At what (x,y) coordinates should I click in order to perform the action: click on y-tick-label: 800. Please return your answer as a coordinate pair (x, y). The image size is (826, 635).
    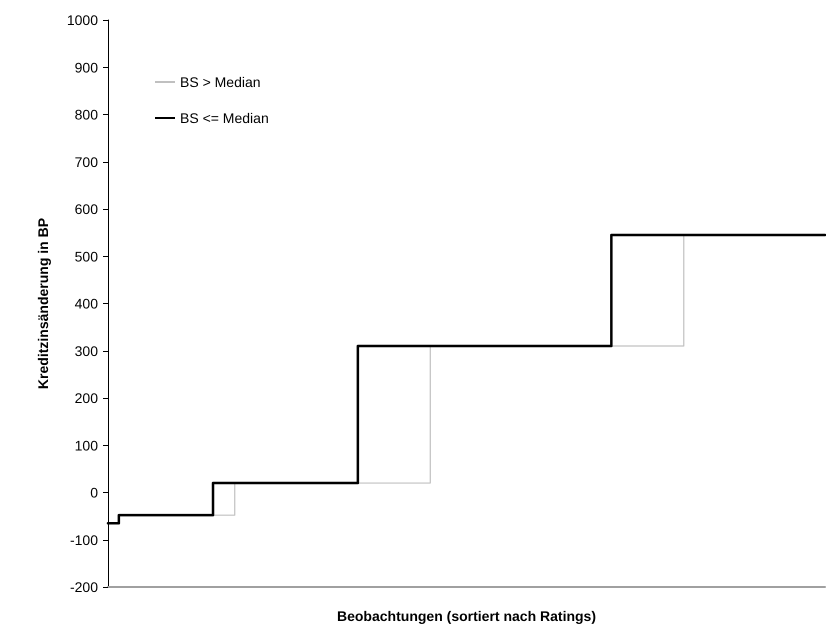
    Looking at the image, I should click on (86, 114).